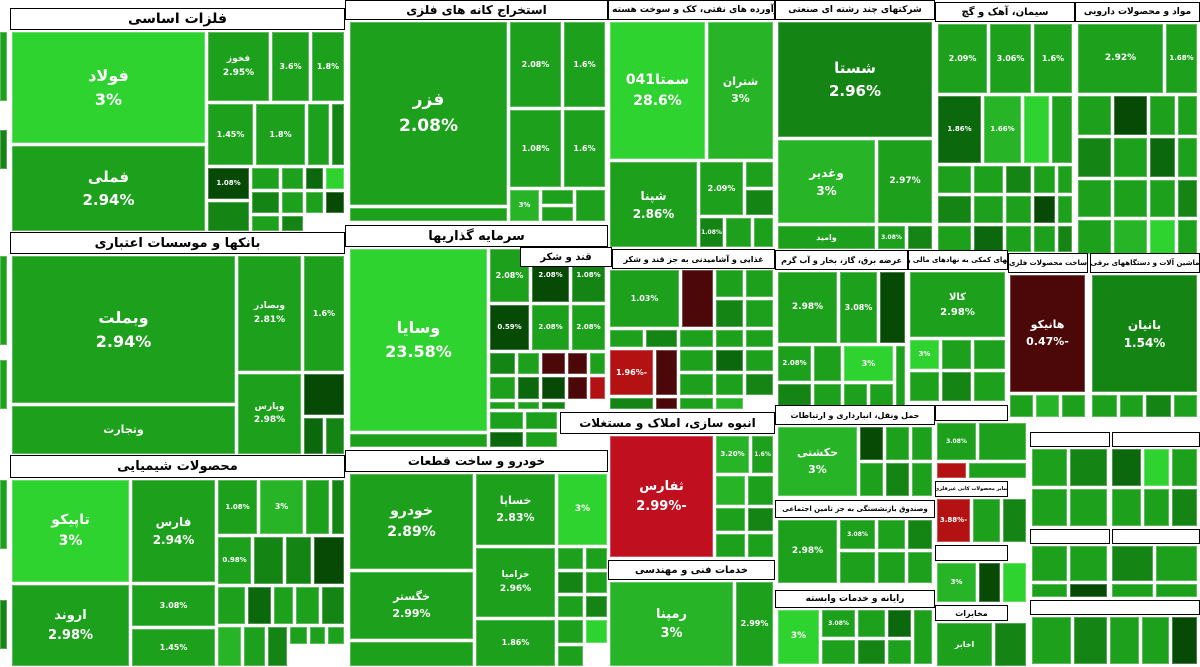 The height and width of the screenshot is (667, 1200). I want to click on stock-tile: 1.45%, so click(173, 647).